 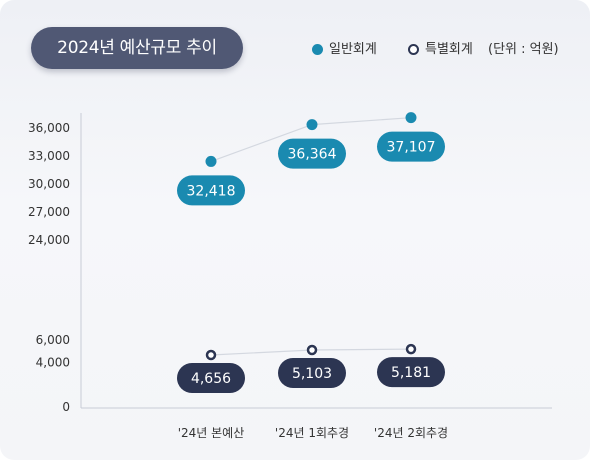 I want to click on value-label-special: 4,656, so click(x=211, y=379).